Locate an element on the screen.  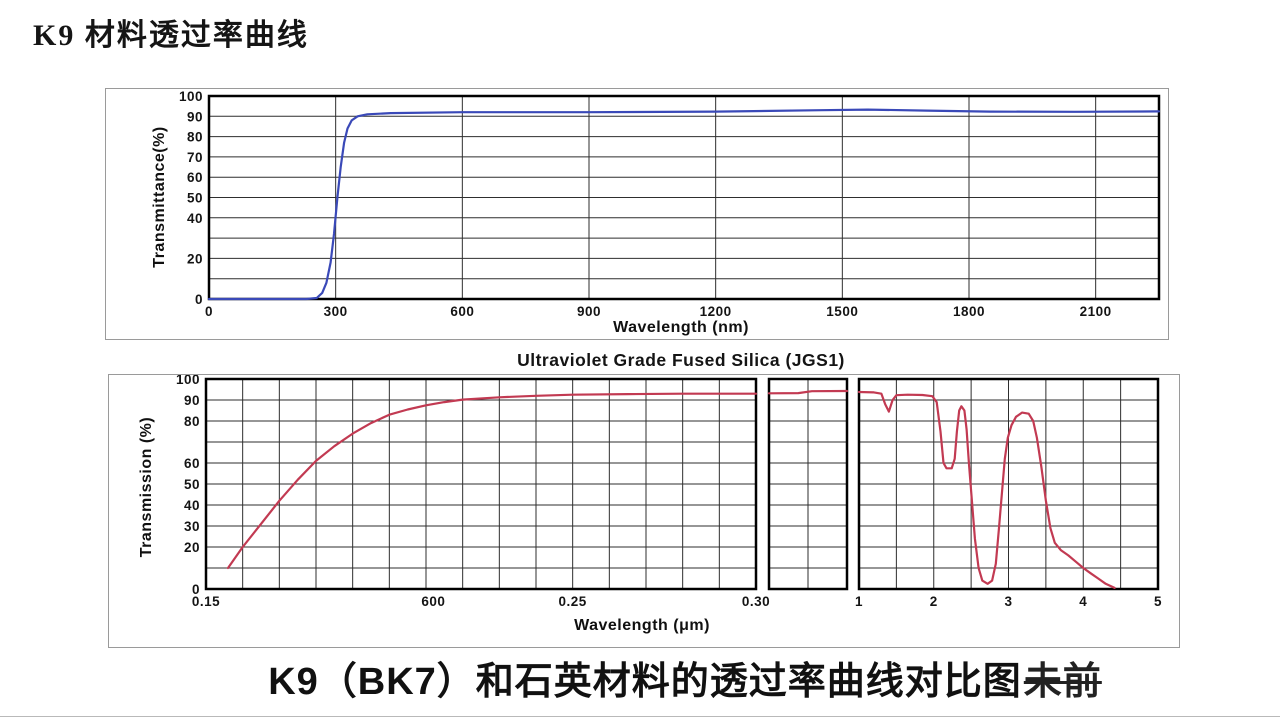
x-tick-label: 2 is located at coordinates (934, 601).